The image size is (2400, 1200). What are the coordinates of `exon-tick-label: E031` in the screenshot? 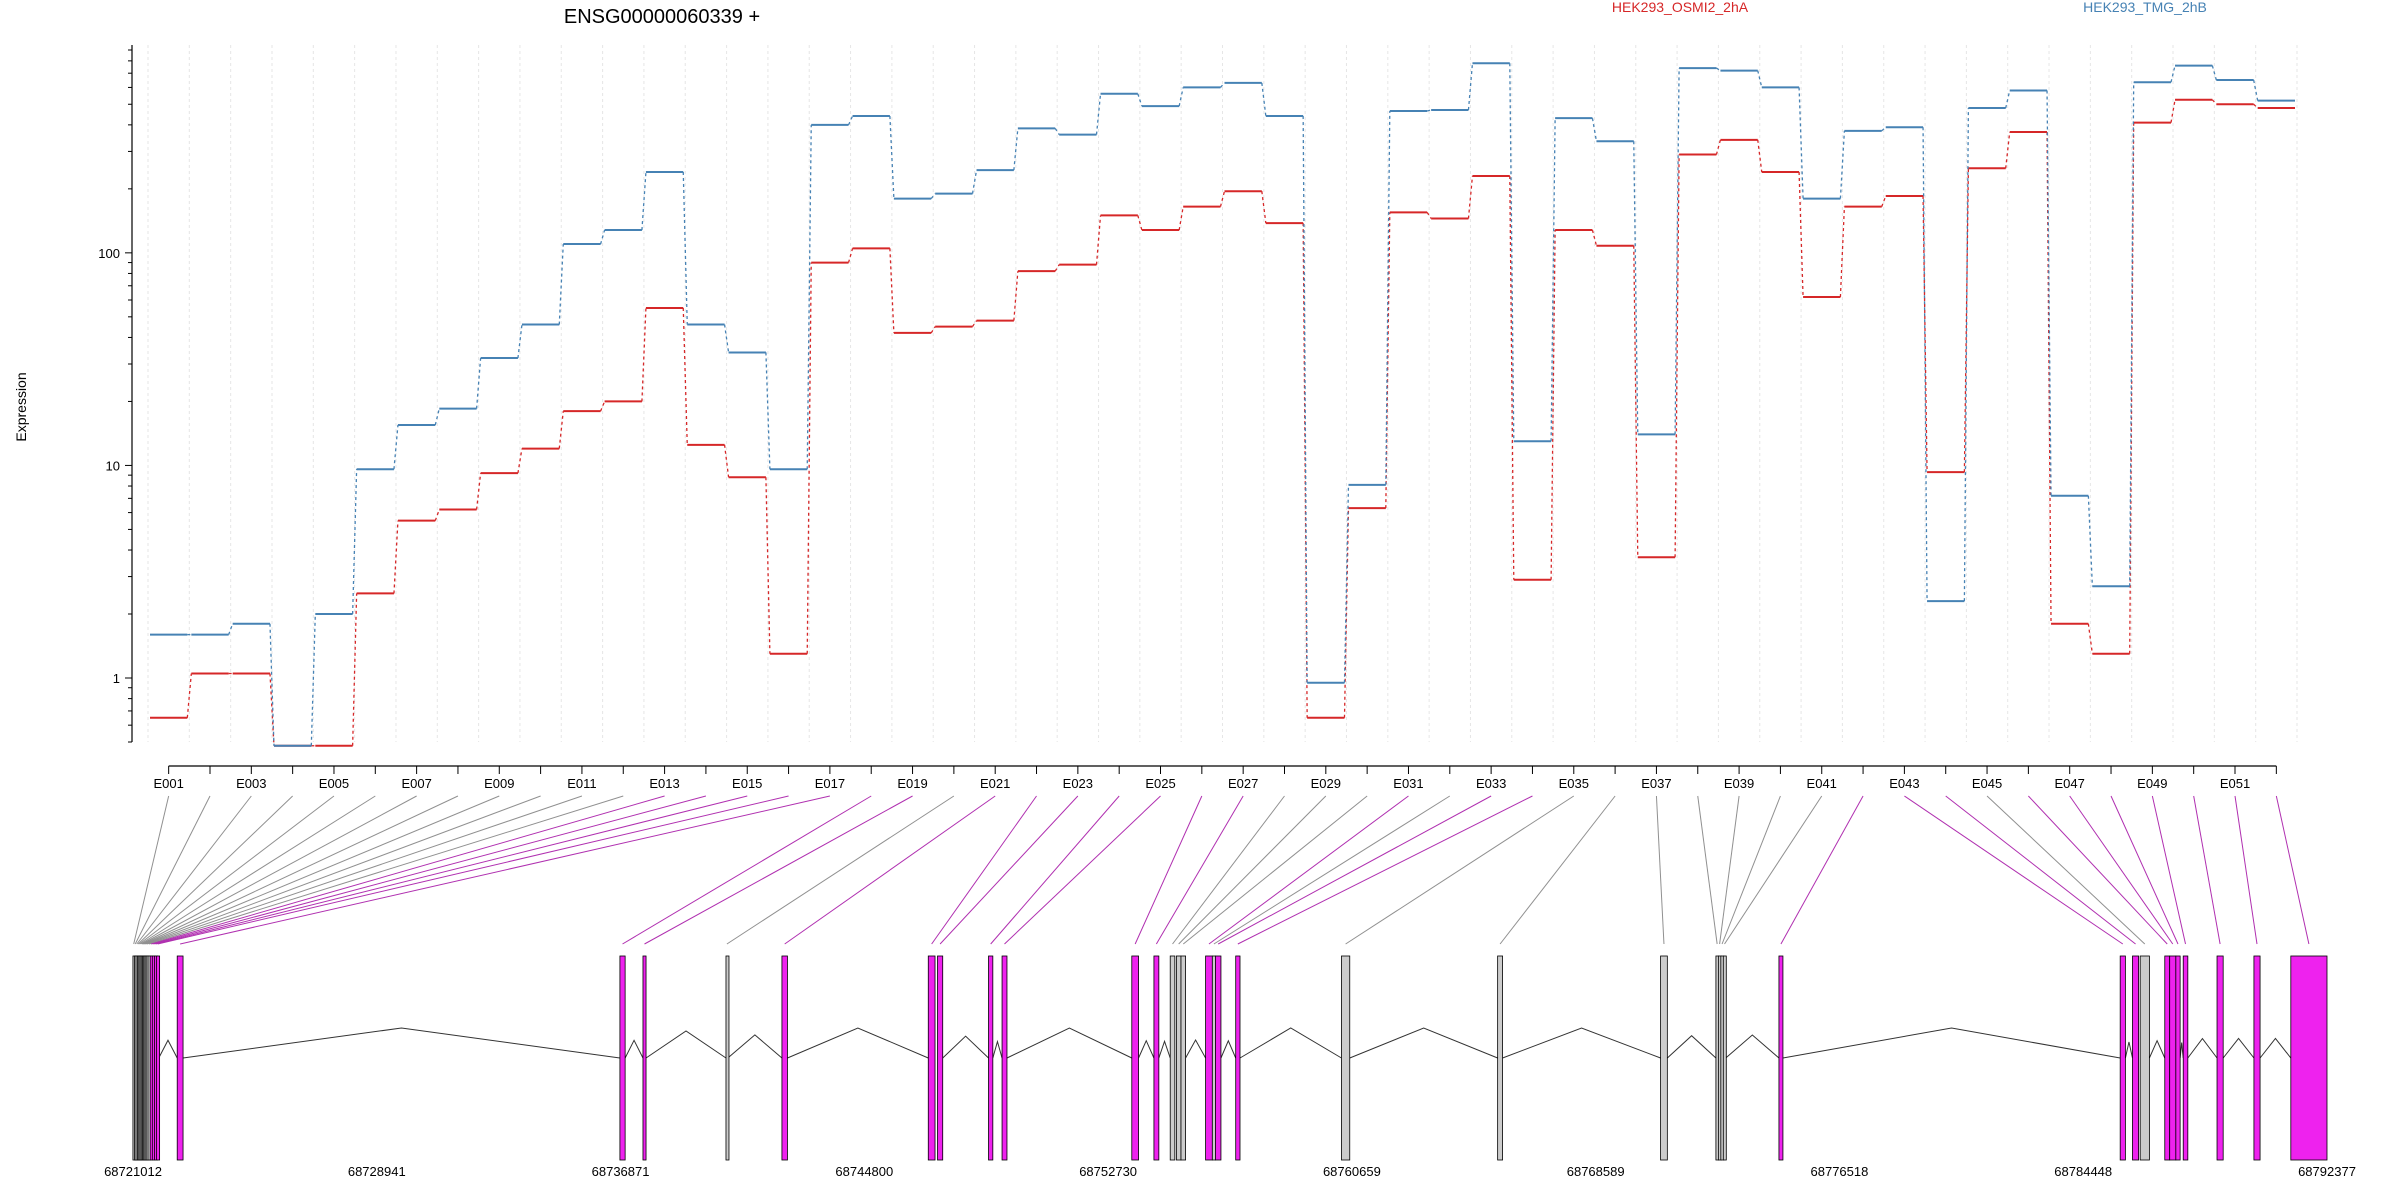 It's located at (1408, 783).